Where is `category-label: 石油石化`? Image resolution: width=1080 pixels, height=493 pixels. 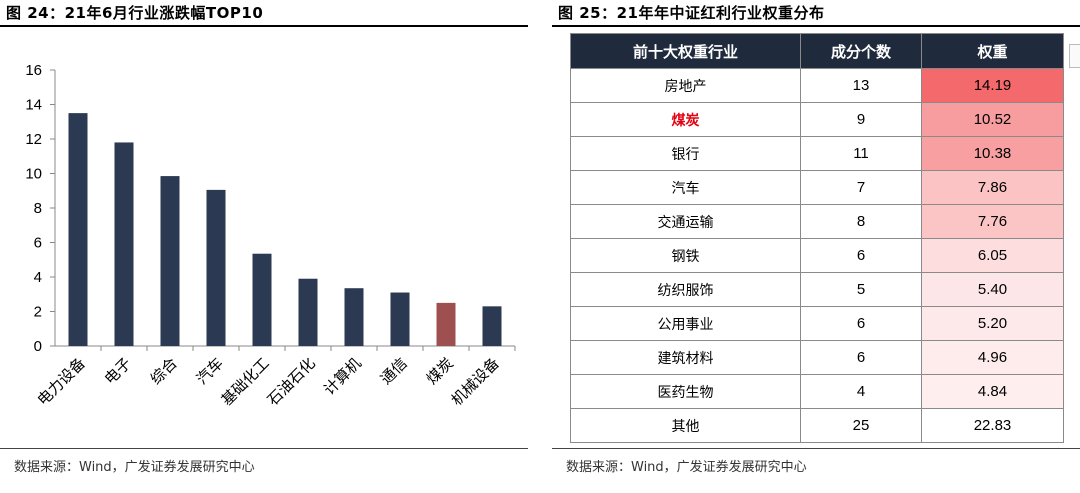 category-label: 石油石化 is located at coordinates (291, 381).